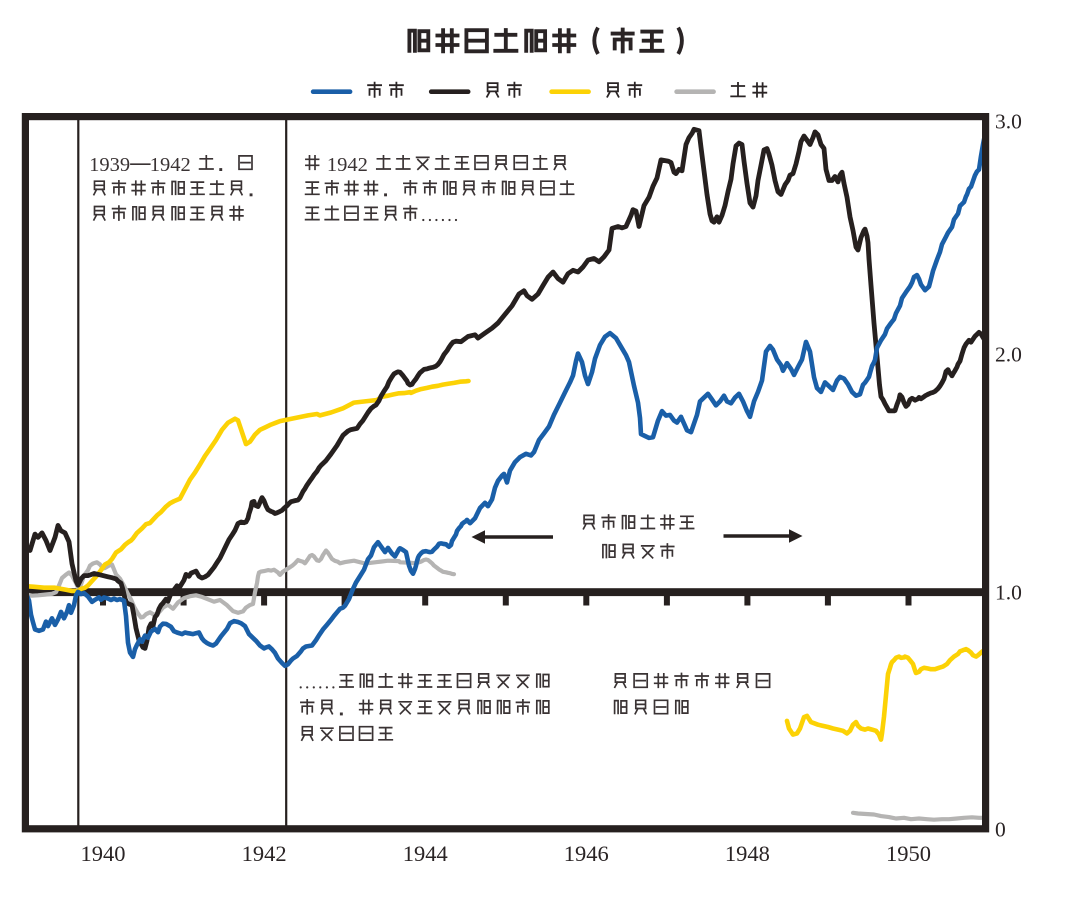 Image resolution: width=1080 pixels, height=918 pixels. Describe the element at coordinates (103, 853) in the screenshot. I see `svg-text: 1940` at that location.